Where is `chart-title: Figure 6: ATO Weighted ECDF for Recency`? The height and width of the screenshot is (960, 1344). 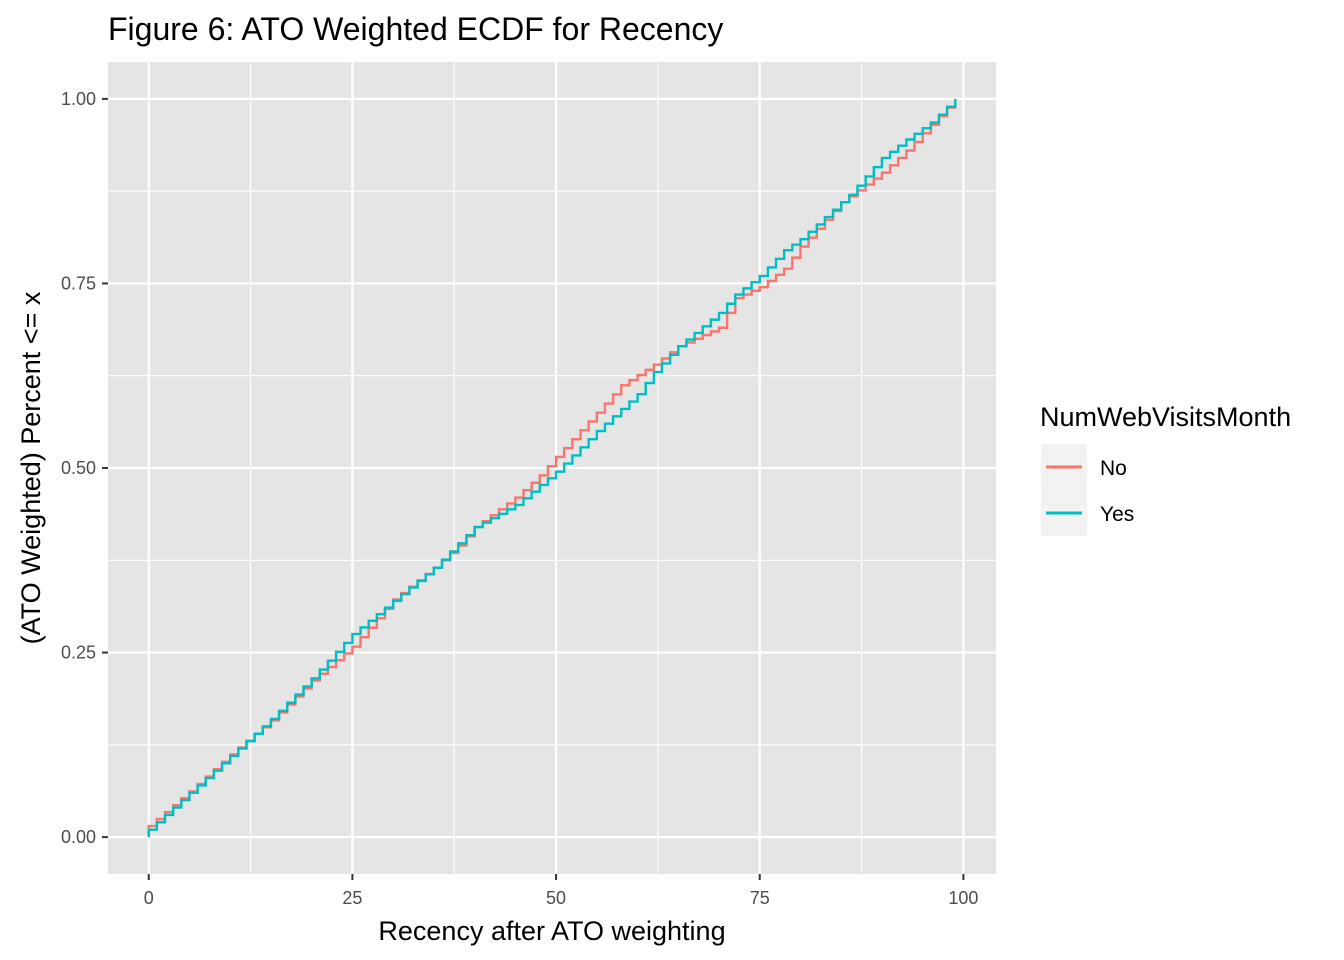
chart-title: Figure 6: ATO Weighted ECDF for Recency is located at coordinates (415, 29).